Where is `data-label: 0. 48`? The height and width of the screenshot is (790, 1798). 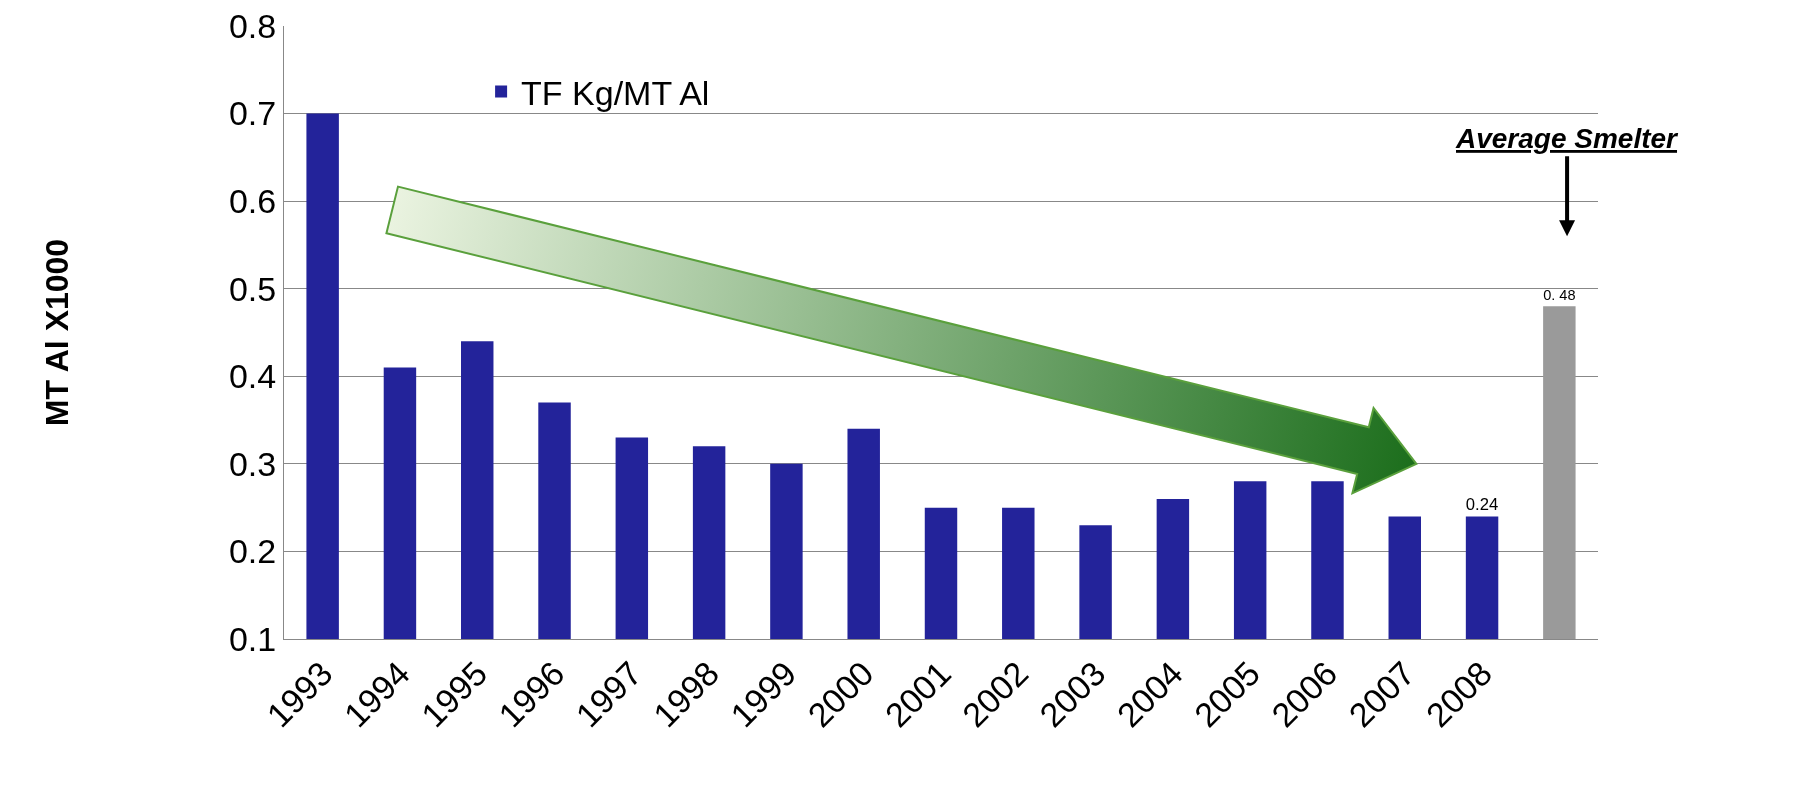 data-label: 0. 48 is located at coordinates (1559, 295).